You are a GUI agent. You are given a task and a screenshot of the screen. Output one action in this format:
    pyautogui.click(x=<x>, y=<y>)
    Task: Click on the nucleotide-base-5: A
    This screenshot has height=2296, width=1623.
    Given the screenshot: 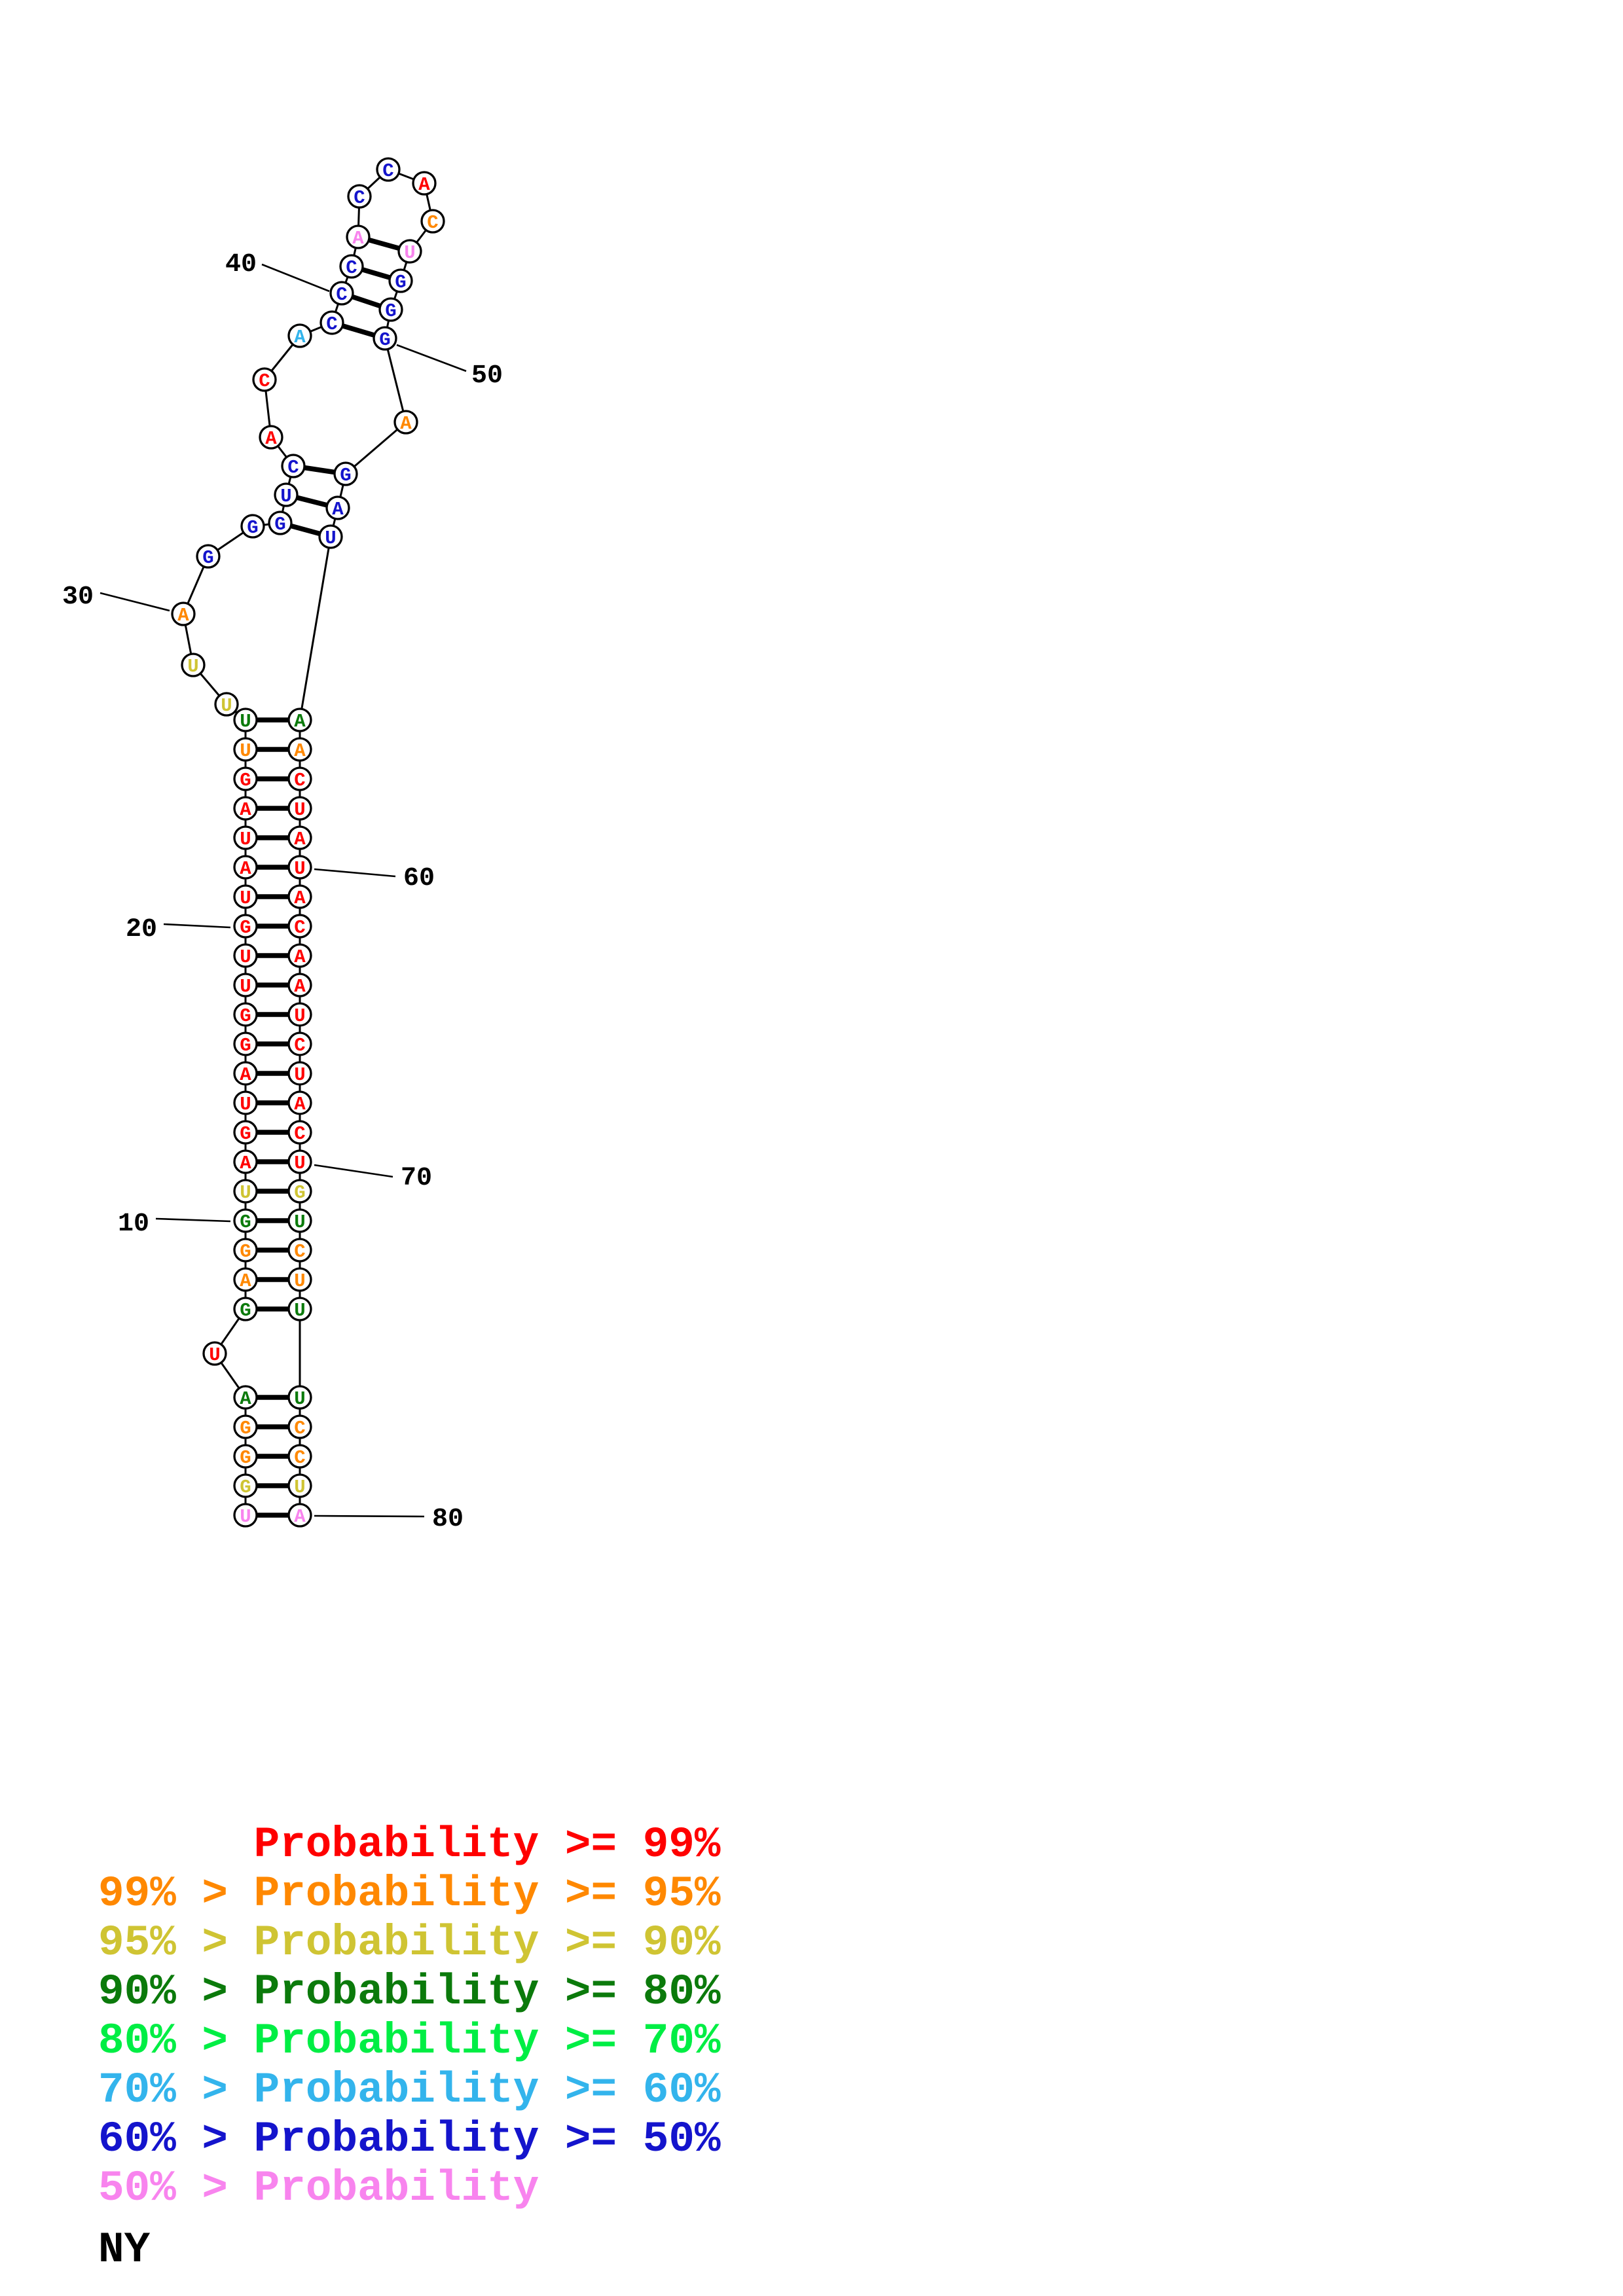 What is the action you would take?
    pyautogui.click(x=245, y=1399)
    